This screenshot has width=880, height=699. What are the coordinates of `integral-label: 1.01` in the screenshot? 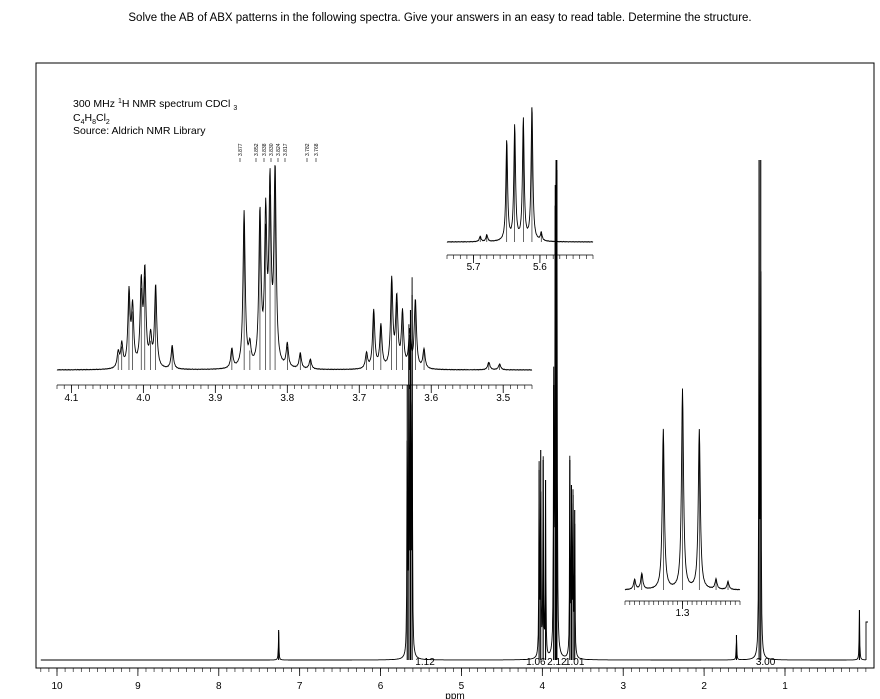 It's located at (575, 662).